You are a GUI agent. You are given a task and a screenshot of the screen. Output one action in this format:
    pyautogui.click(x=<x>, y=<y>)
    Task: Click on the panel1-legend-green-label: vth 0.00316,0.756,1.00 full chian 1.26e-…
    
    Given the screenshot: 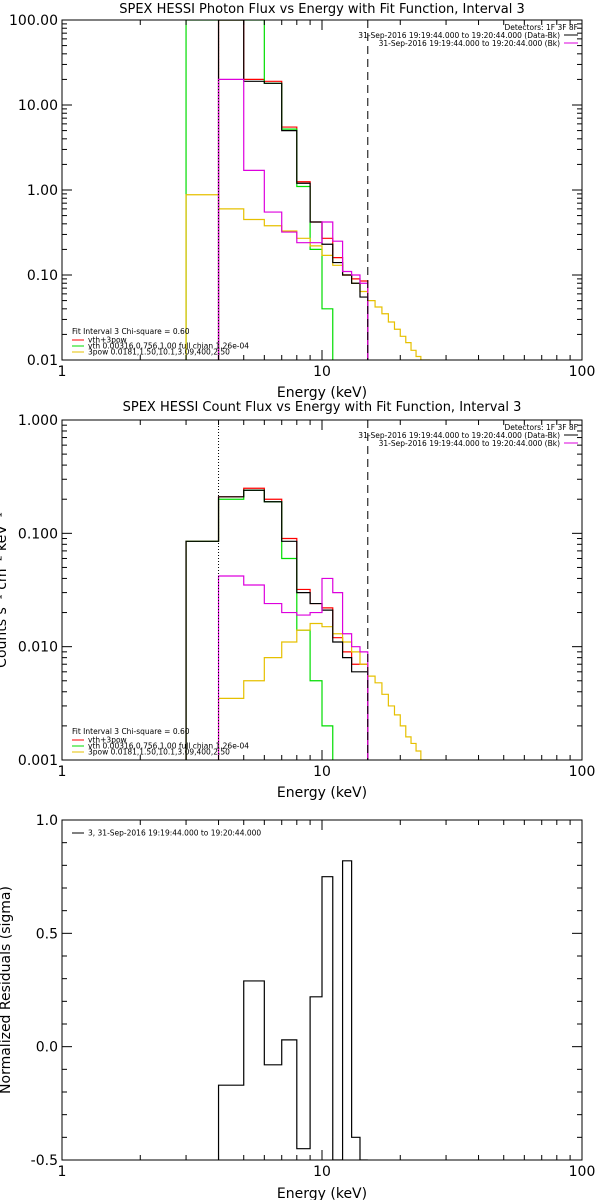 What is the action you would take?
    pyautogui.click(x=168, y=346)
    